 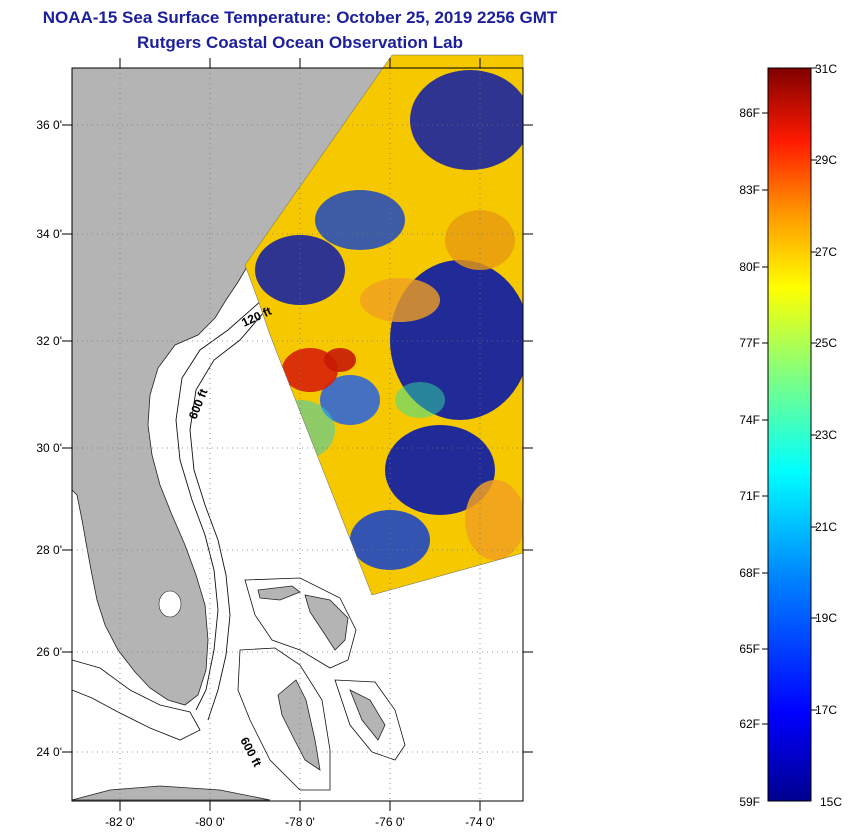 What do you see at coordinates (826, 343) in the screenshot?
I see `celsius-label: 25C` at bounding box center [826, 343].